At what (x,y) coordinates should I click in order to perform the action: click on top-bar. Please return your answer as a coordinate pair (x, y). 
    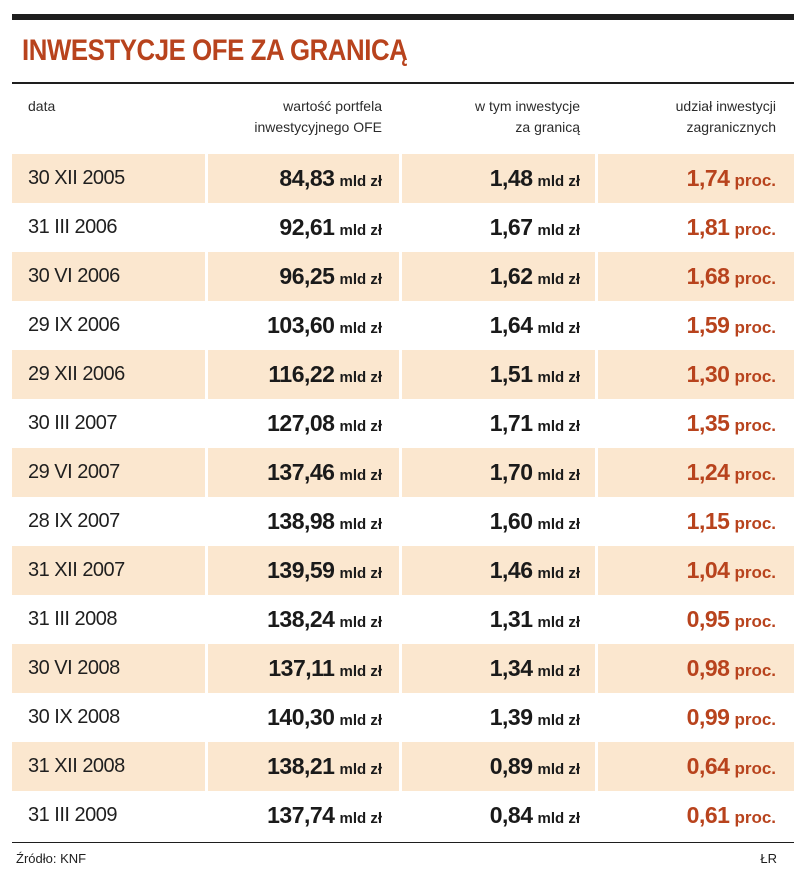
    Looking at the image, I should click on (403, 17).